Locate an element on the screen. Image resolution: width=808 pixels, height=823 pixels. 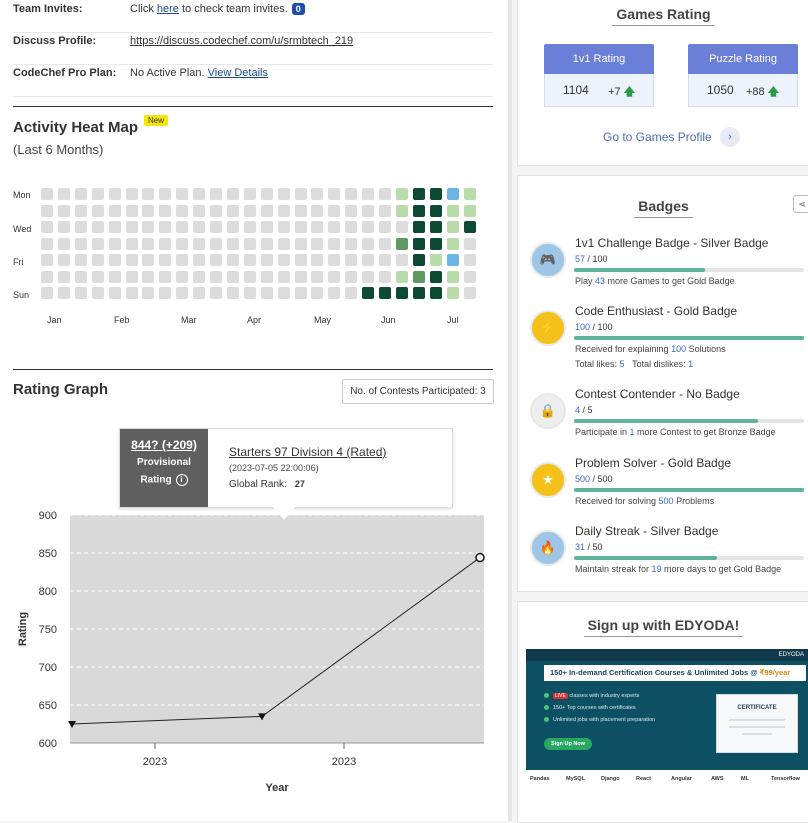
share-icon: ⋖ is located at coordinates (800, 204).